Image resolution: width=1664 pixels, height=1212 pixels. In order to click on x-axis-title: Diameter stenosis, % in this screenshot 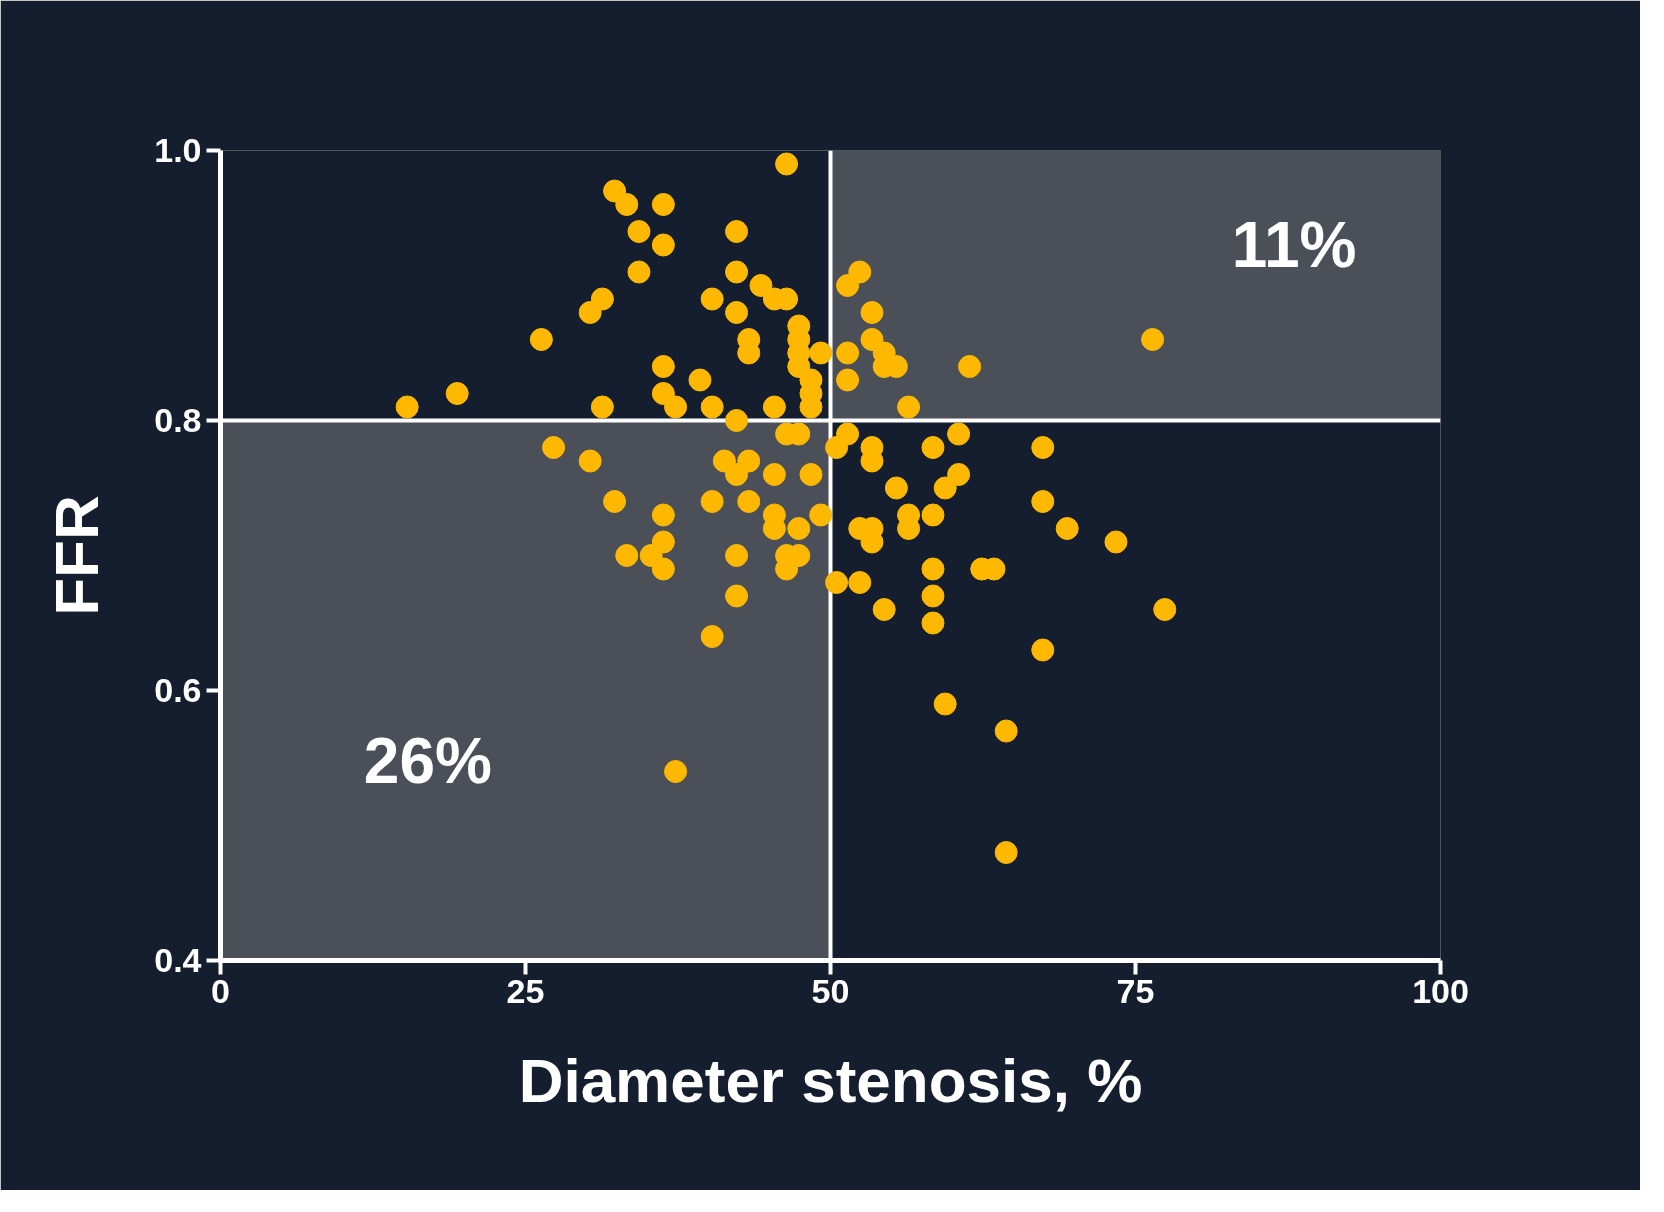, I will do `click(830, 1080)`.